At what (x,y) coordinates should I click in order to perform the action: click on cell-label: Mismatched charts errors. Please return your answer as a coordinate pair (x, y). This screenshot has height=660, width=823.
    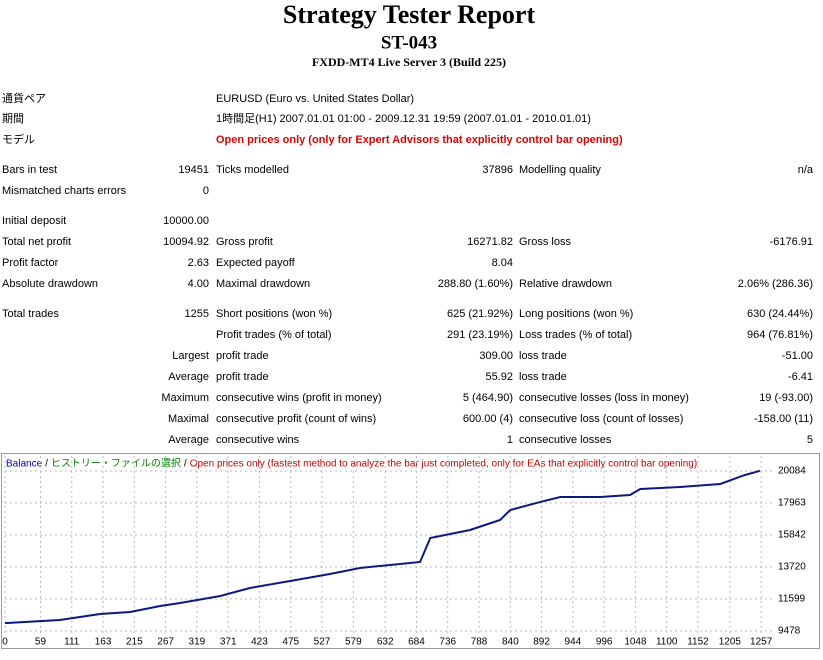
    Looking at the image, I should click on (64, 191).